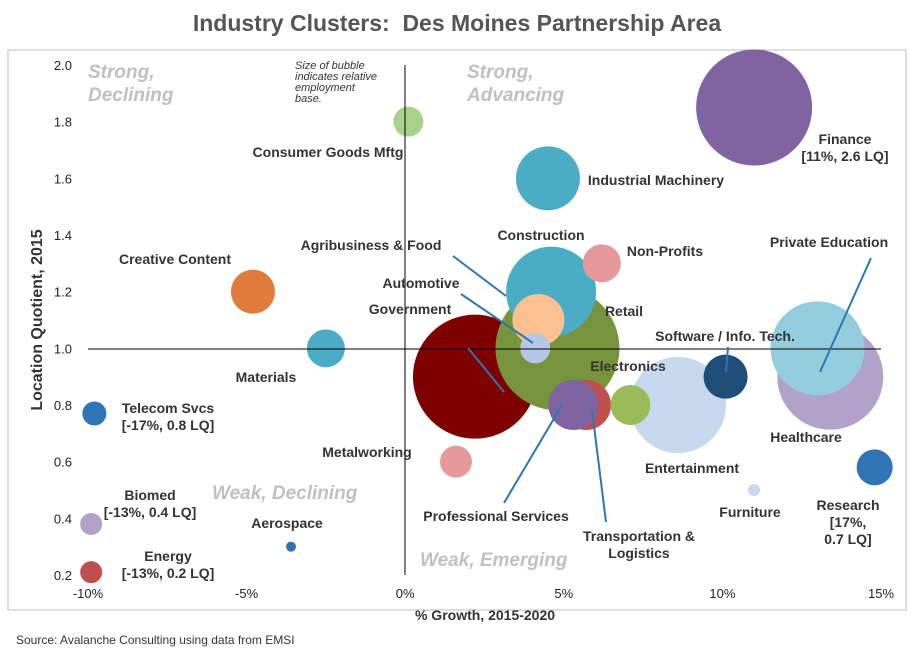 This screenshot has height=663, width=914. I want to click on label-research: Research [17%, 0.7 LQ], so click(847, 522).